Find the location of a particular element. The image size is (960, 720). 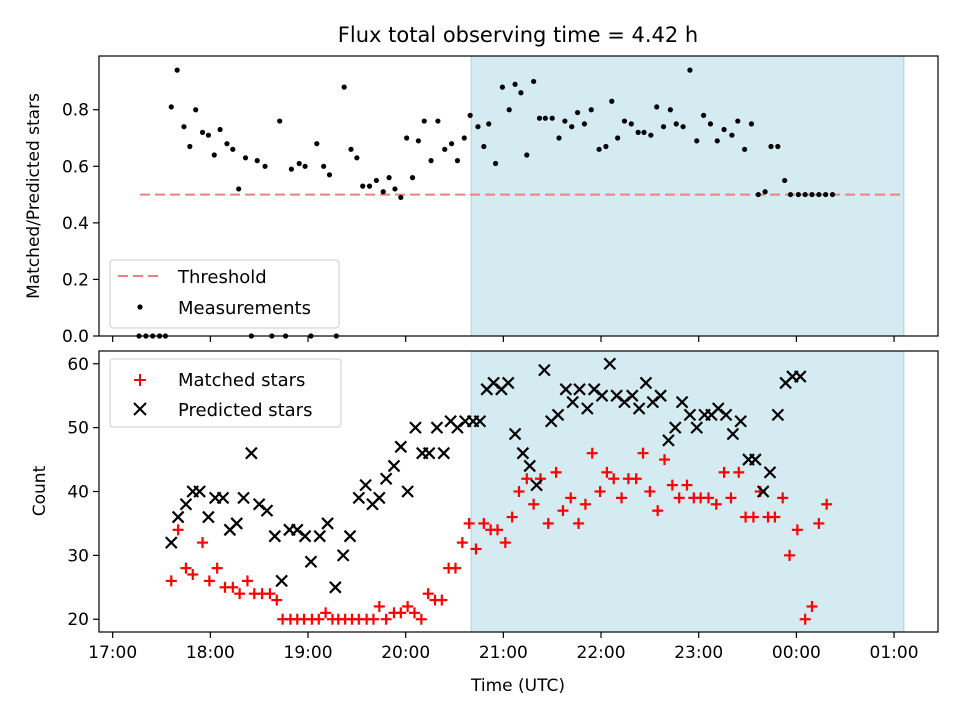

x-tick-label: 21:00 is located at coordinates (503, 653).